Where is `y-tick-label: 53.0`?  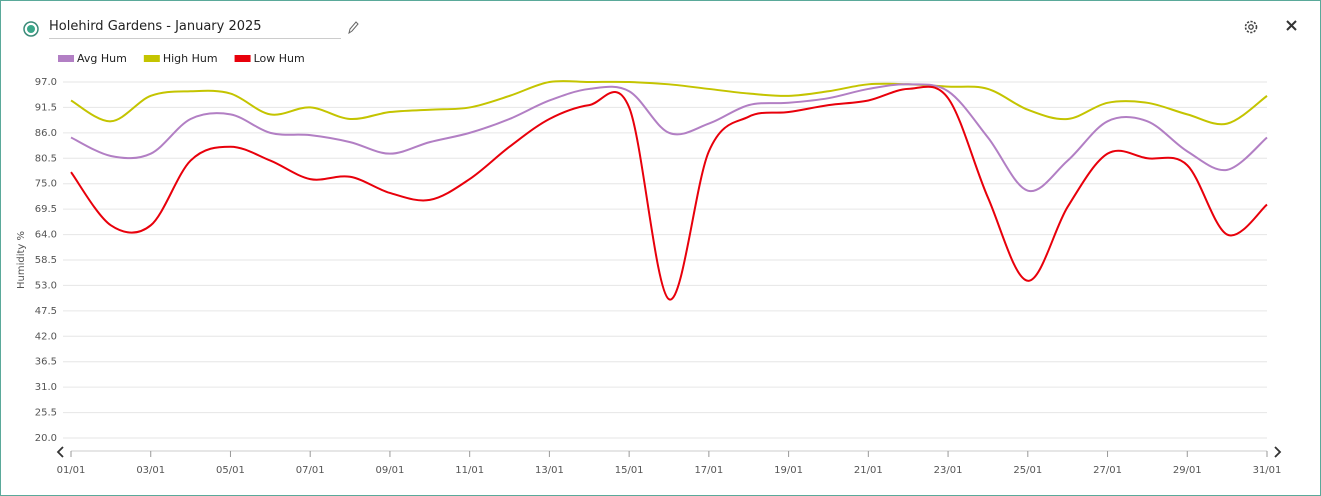
y-tick-label: 53.0 is located at coordinates (46, 285).